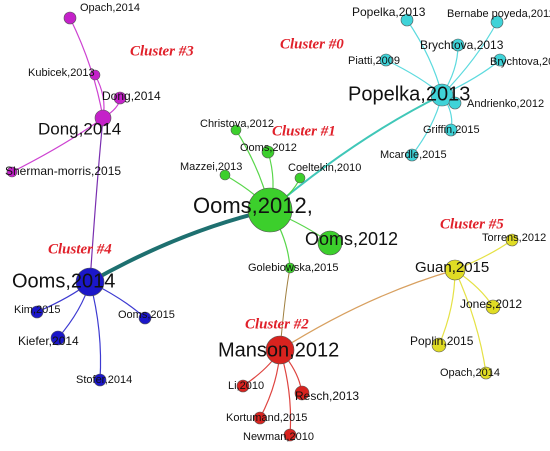 Image resolution: width=550 pixels, height=451 pixels. I want to click on node-label: Sherman-morris,2015, so click(63, 171).